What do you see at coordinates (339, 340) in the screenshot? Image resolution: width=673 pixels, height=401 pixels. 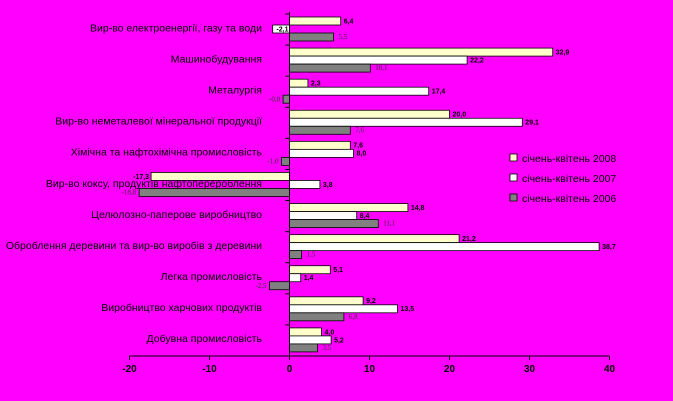 I see `data-label: 5,2` at bounding box center [339, 340].